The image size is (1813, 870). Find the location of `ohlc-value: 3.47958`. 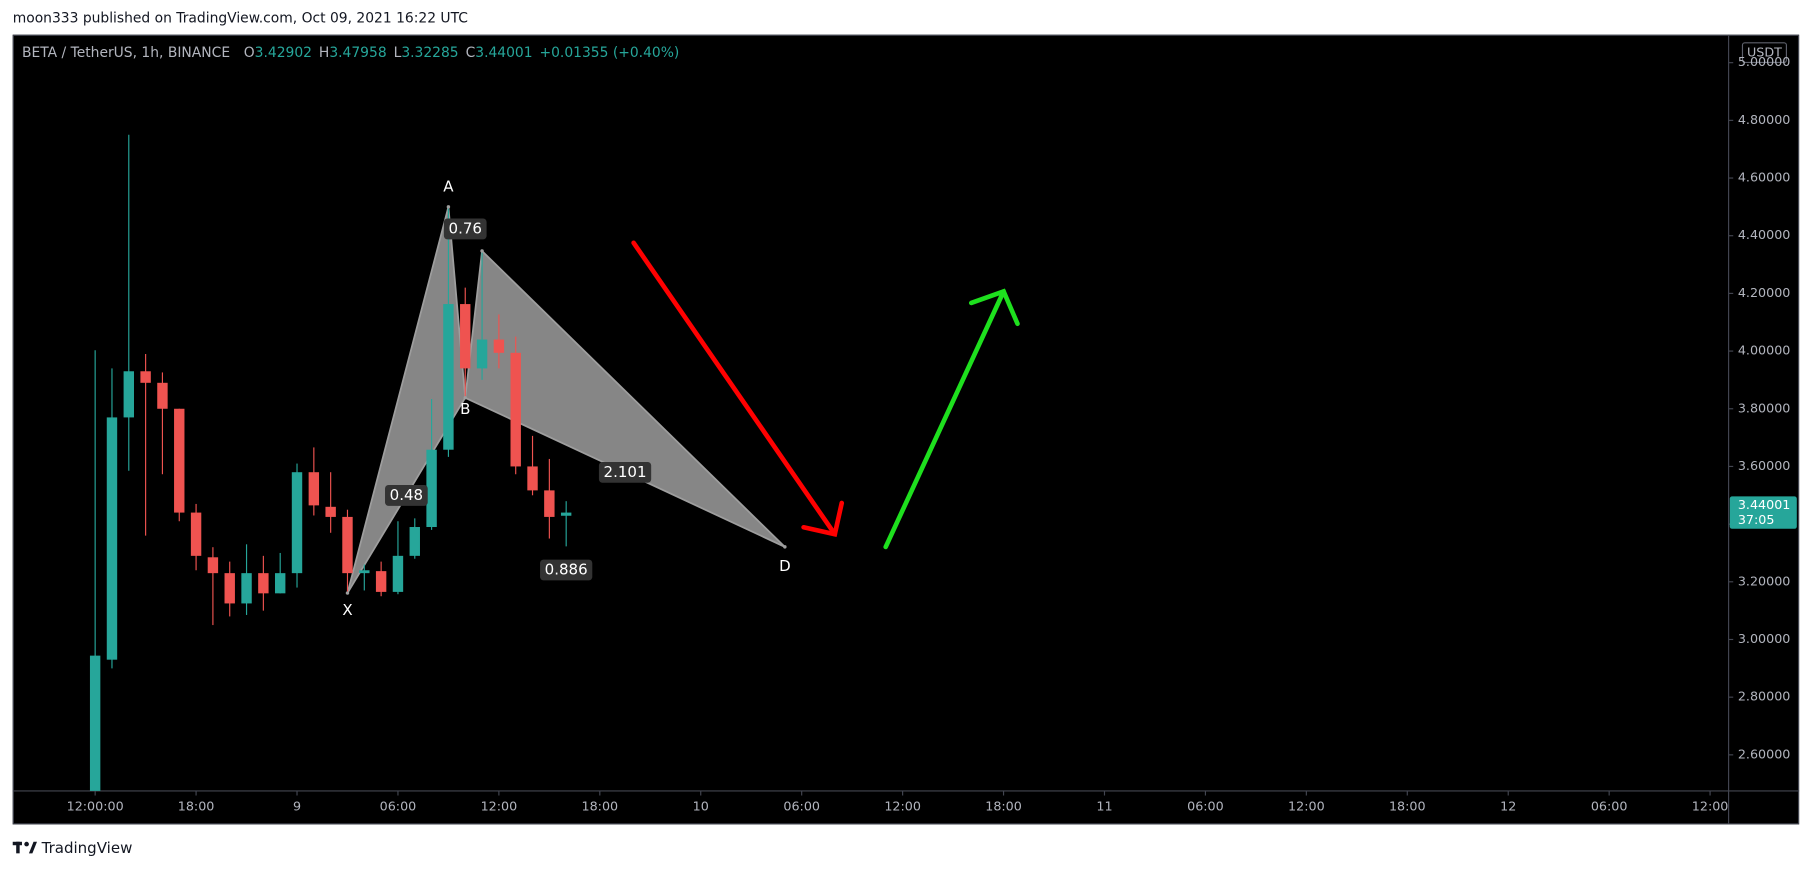

ohlc-value: 3.47958 is located at coordinates (357, 53).